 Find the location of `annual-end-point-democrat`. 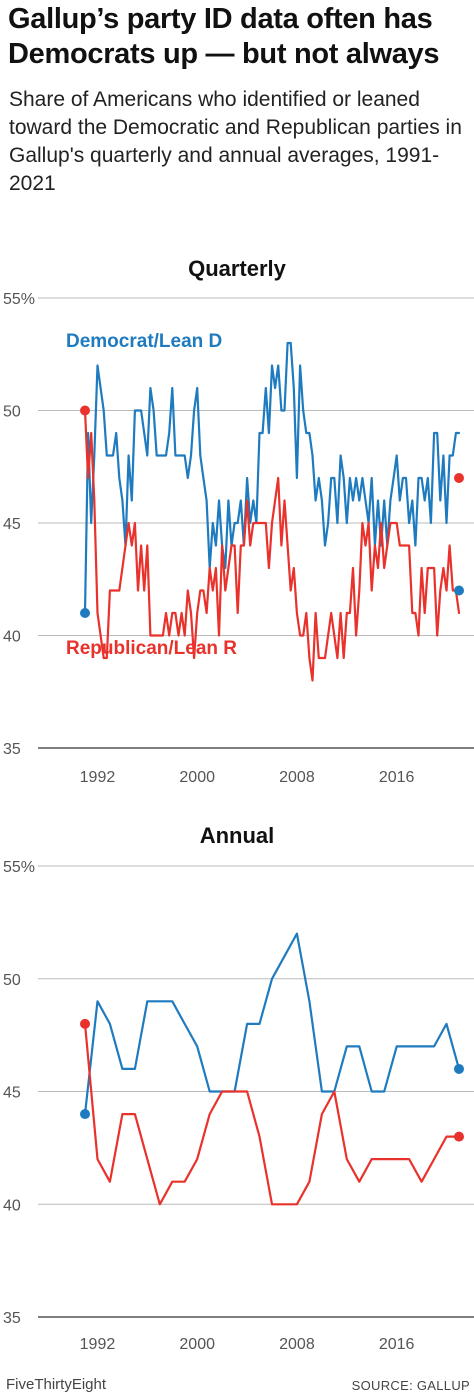

annual-end-point-democrat is located at coordinates (459, 1068).